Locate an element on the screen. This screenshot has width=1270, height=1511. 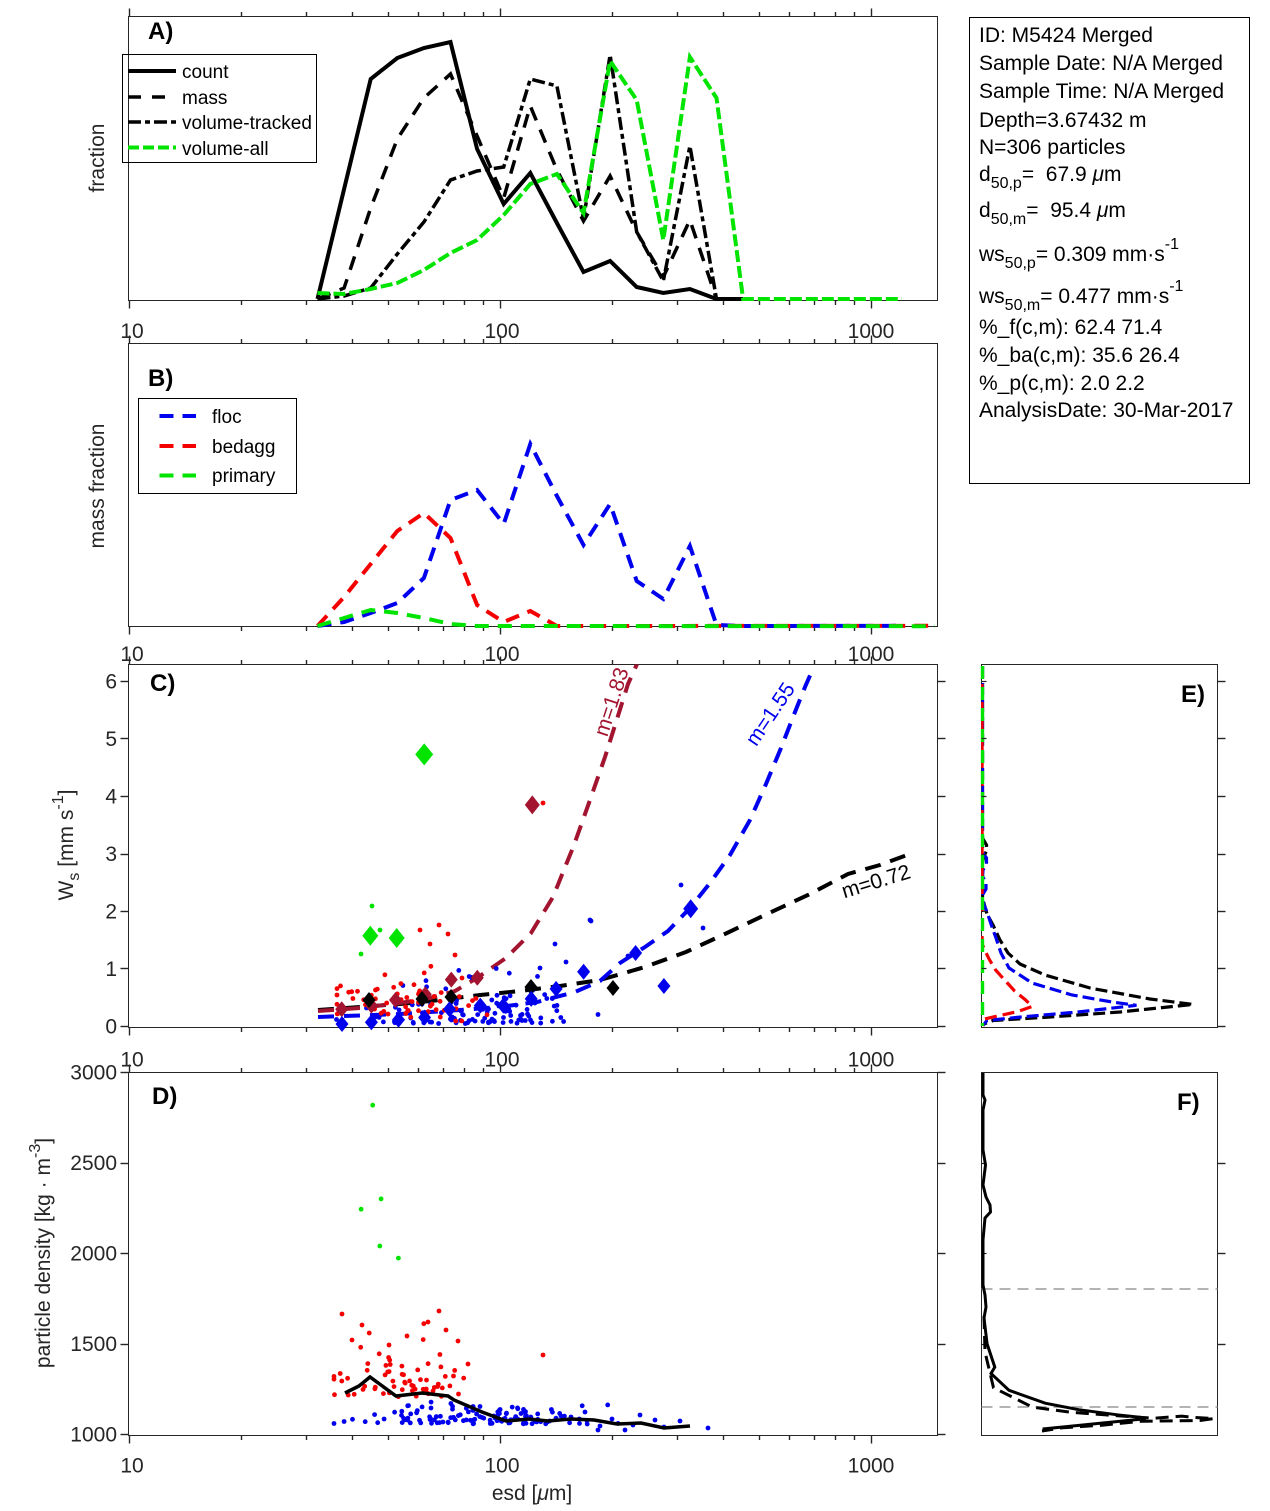
svg-text: ID: M5424 Merged is located at coordinates (1066, 35).